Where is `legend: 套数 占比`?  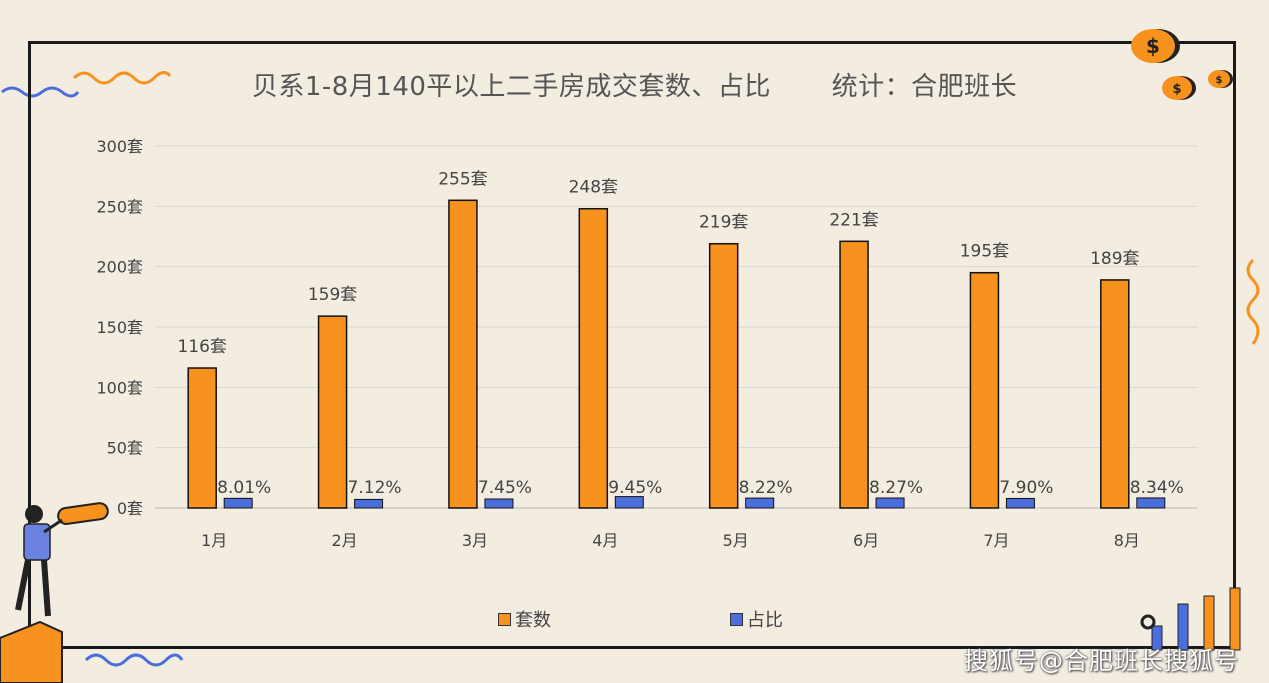 legend: 套数 占比 is located at coordinates (634, 619).